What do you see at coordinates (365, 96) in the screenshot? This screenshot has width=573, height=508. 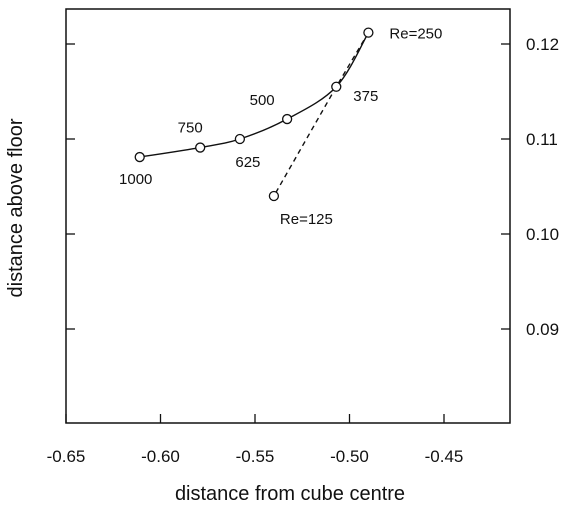 I see `data-point-label: 375` at bounding box center [365, 96].